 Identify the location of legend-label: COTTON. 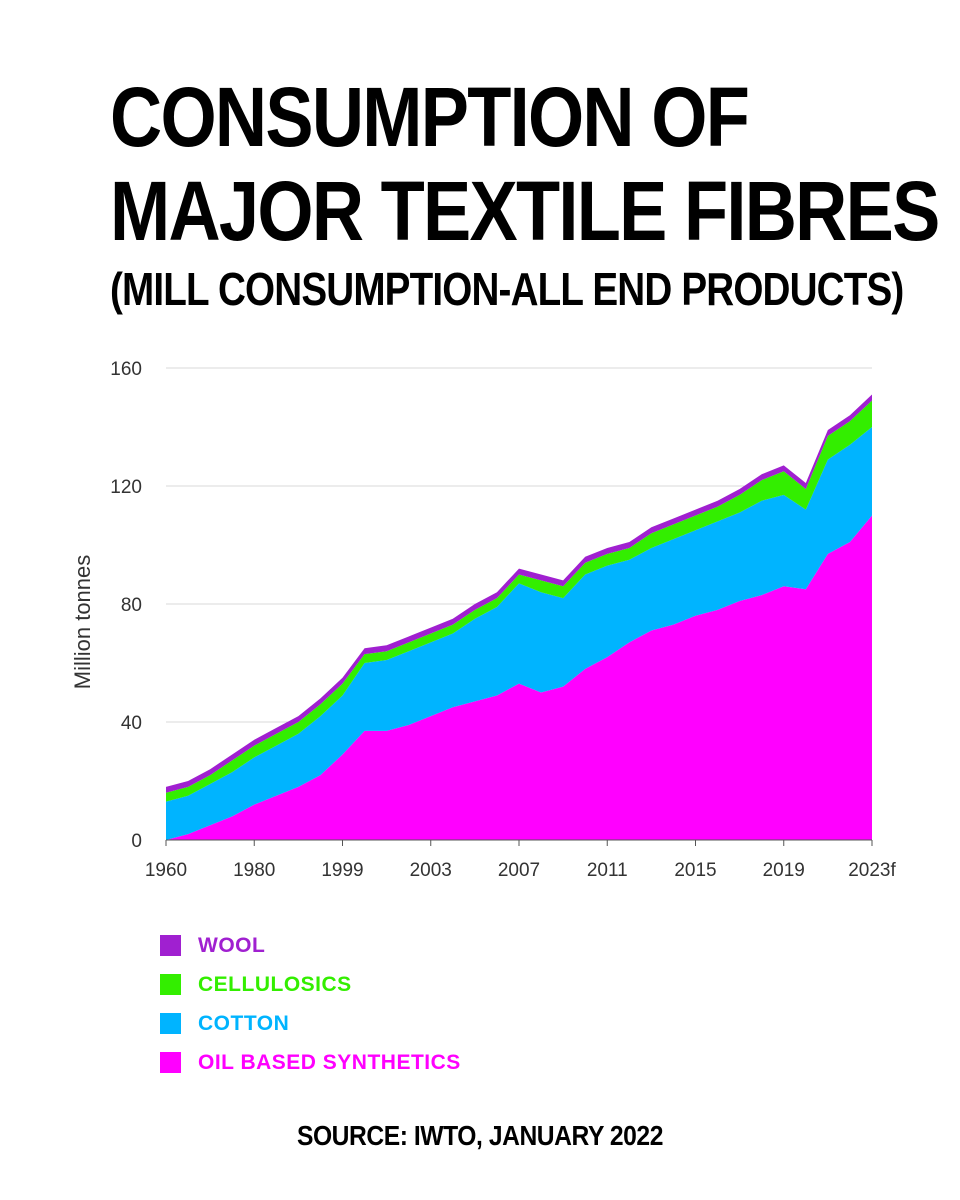
(244, 1023).